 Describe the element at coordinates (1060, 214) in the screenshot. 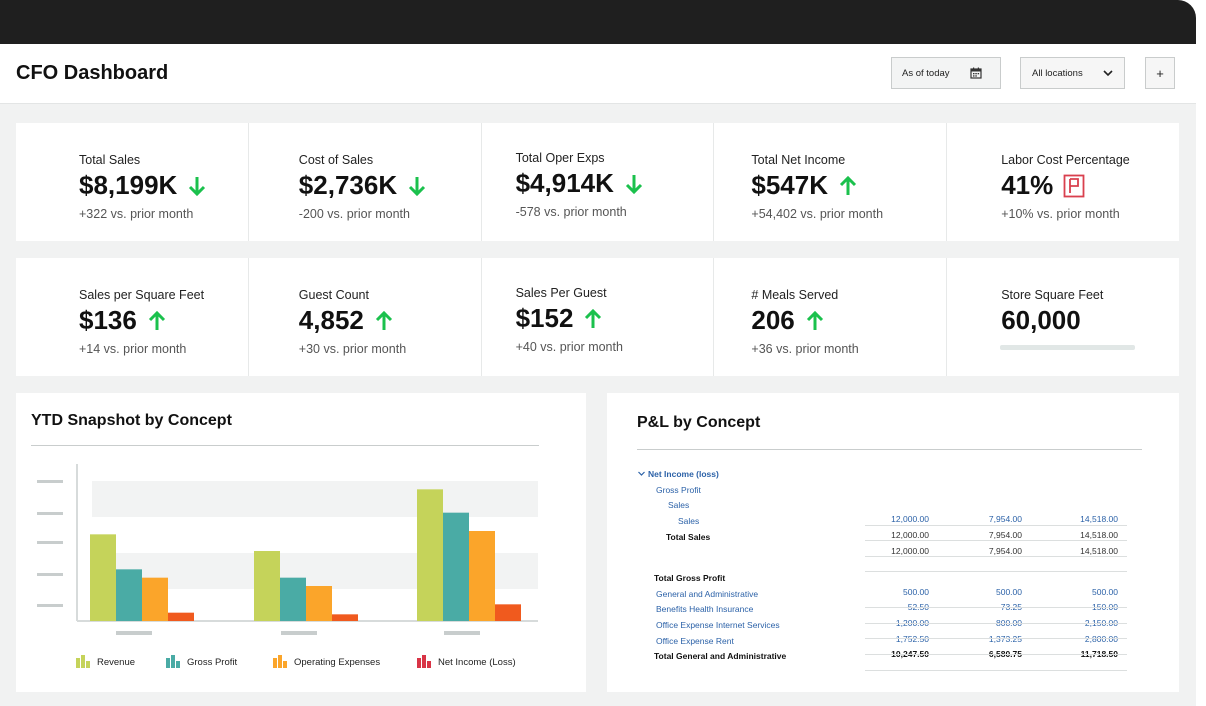

I see `kpi-comparison: +10% vs. prior month` at that location.